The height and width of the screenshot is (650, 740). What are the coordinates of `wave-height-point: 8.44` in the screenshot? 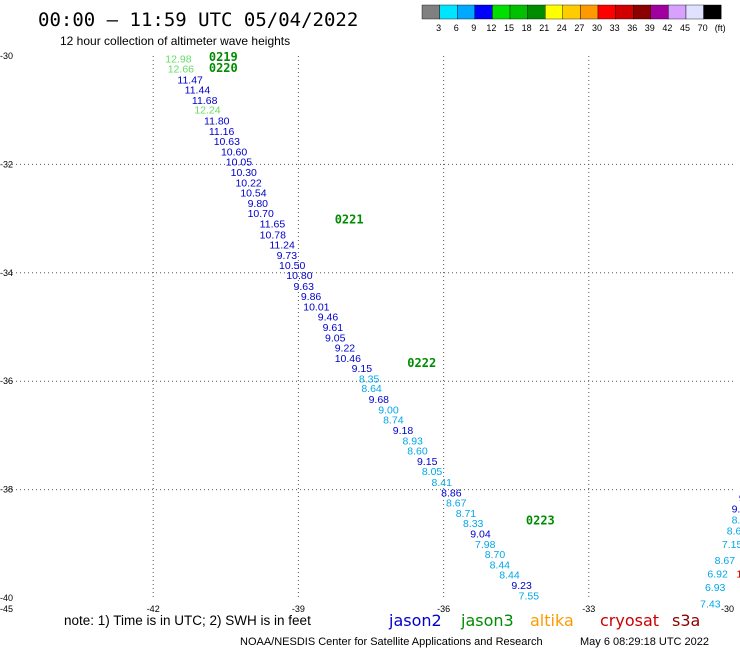 It's located at (500, 565).